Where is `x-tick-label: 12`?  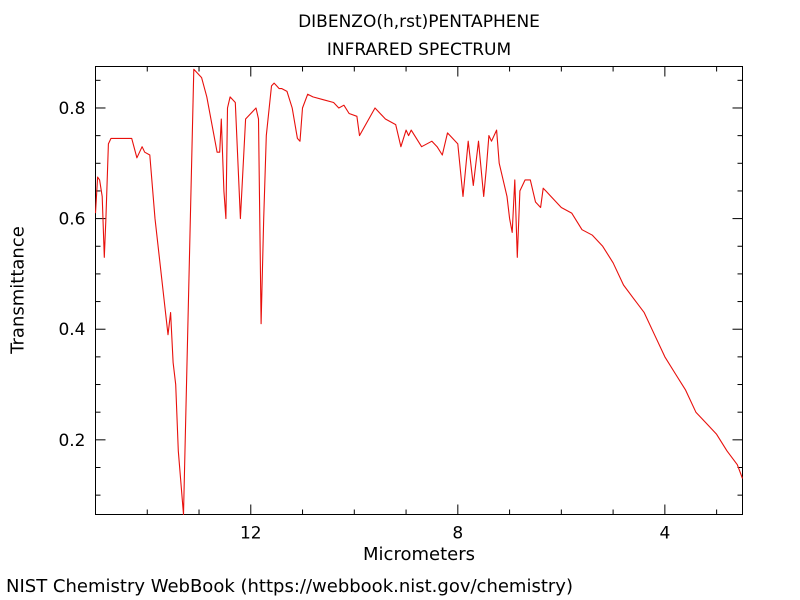 x-tick-label: 12 is located at coordinates (251, 534).